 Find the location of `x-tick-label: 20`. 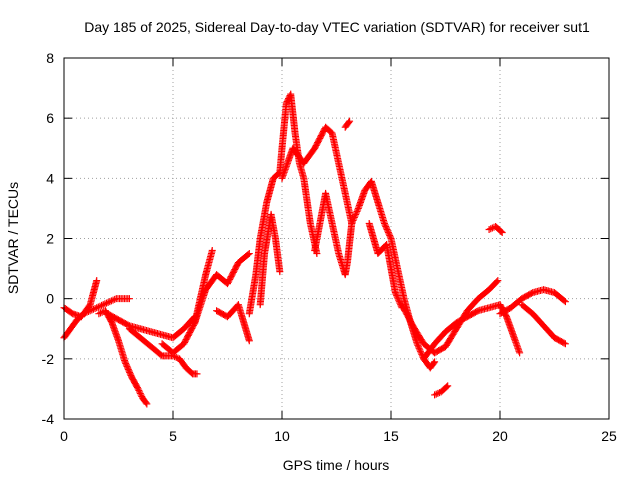

x-tick-label: 20 is located at coordinates (500, 436).